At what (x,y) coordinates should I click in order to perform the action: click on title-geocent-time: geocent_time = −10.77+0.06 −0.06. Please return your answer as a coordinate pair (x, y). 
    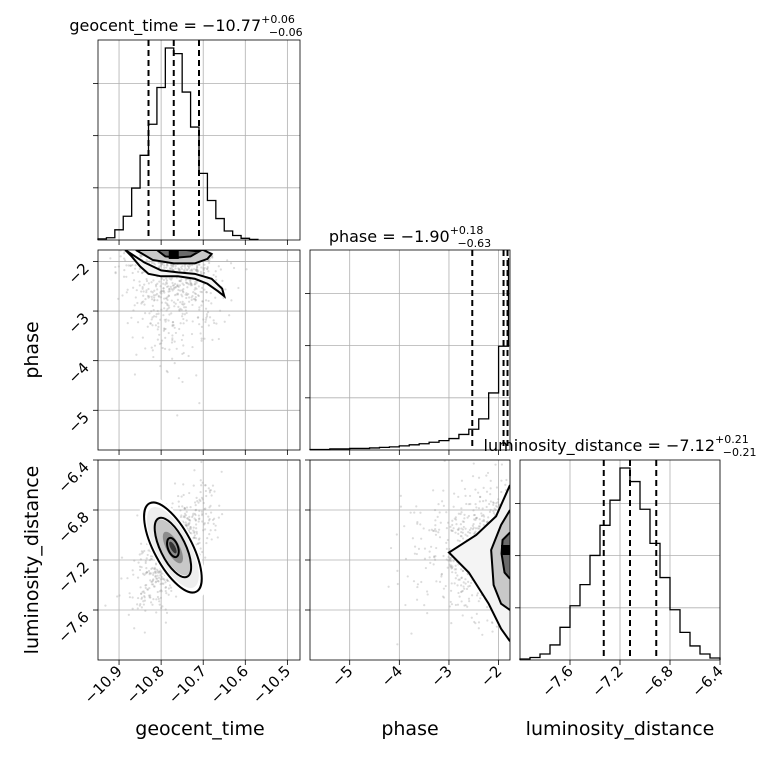
    Looking at the image, I should click on (185, 26).